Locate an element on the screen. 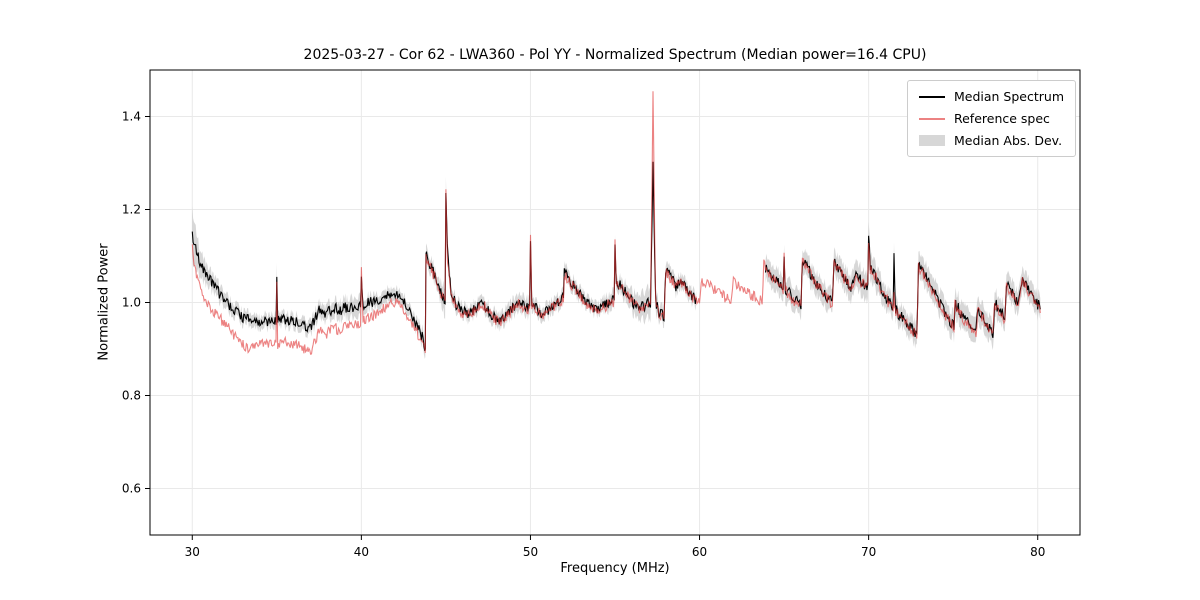 The height and width of the screenshot is (600, 1200). median-spectrum-line is located at coordinates (444, 256).